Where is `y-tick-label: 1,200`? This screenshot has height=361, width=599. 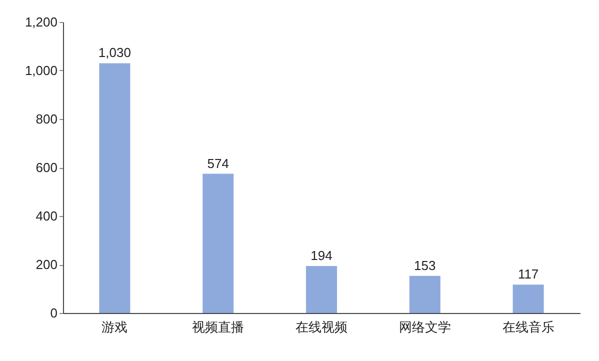
y-tick-label: 1,200 is located at coordinates (41, 22).